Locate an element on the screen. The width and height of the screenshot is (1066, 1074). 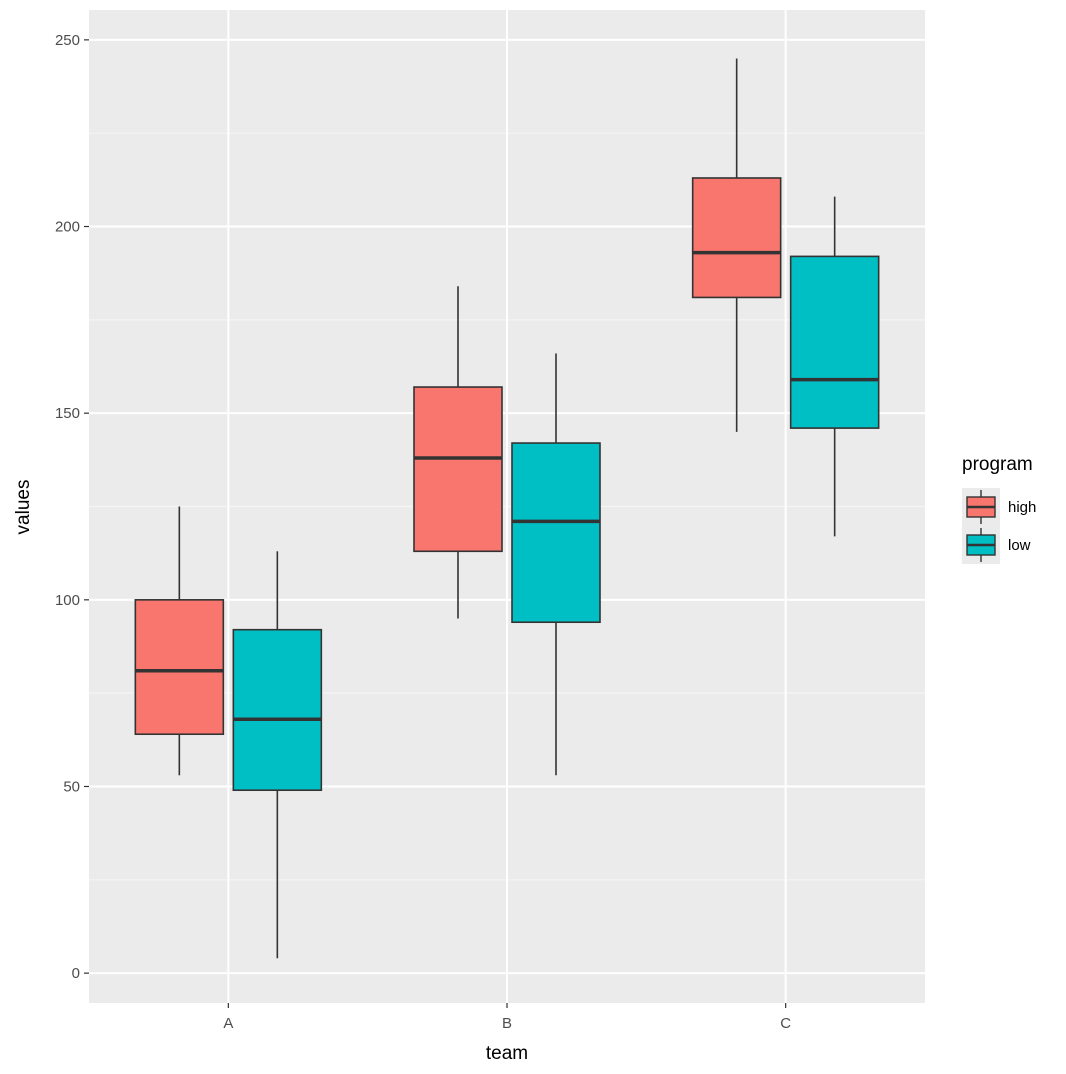
y-tick-label: 100 is located at coordinates (67, 600).